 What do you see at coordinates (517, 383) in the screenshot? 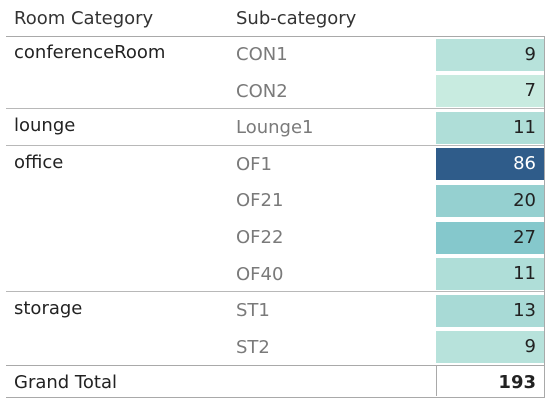
I see `grand-total-value: 193` at bounding box center [517, 383].